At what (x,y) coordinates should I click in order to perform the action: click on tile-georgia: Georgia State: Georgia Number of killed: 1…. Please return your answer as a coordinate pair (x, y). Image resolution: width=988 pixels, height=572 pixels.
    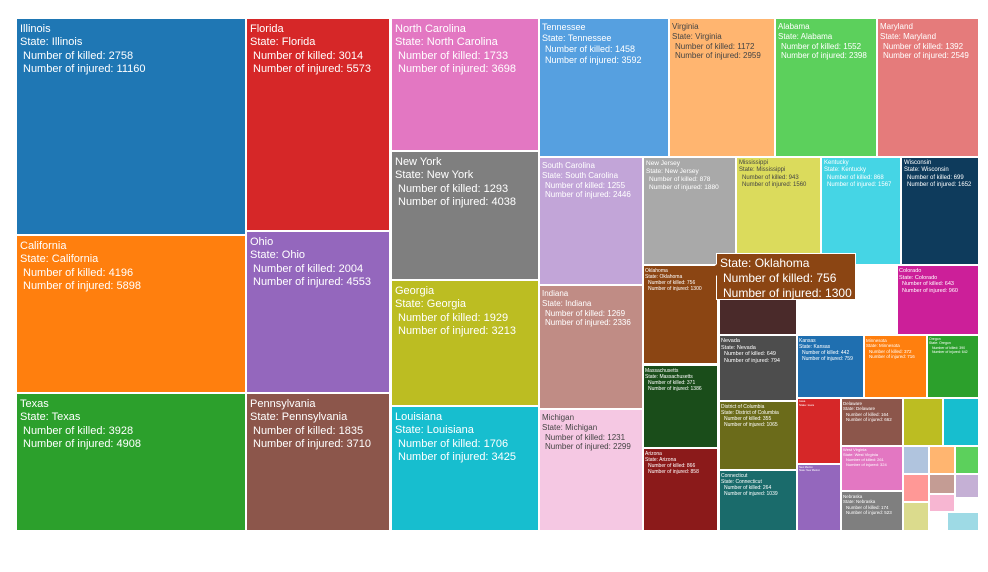
    Looking at the image, I should click on (465, 343).